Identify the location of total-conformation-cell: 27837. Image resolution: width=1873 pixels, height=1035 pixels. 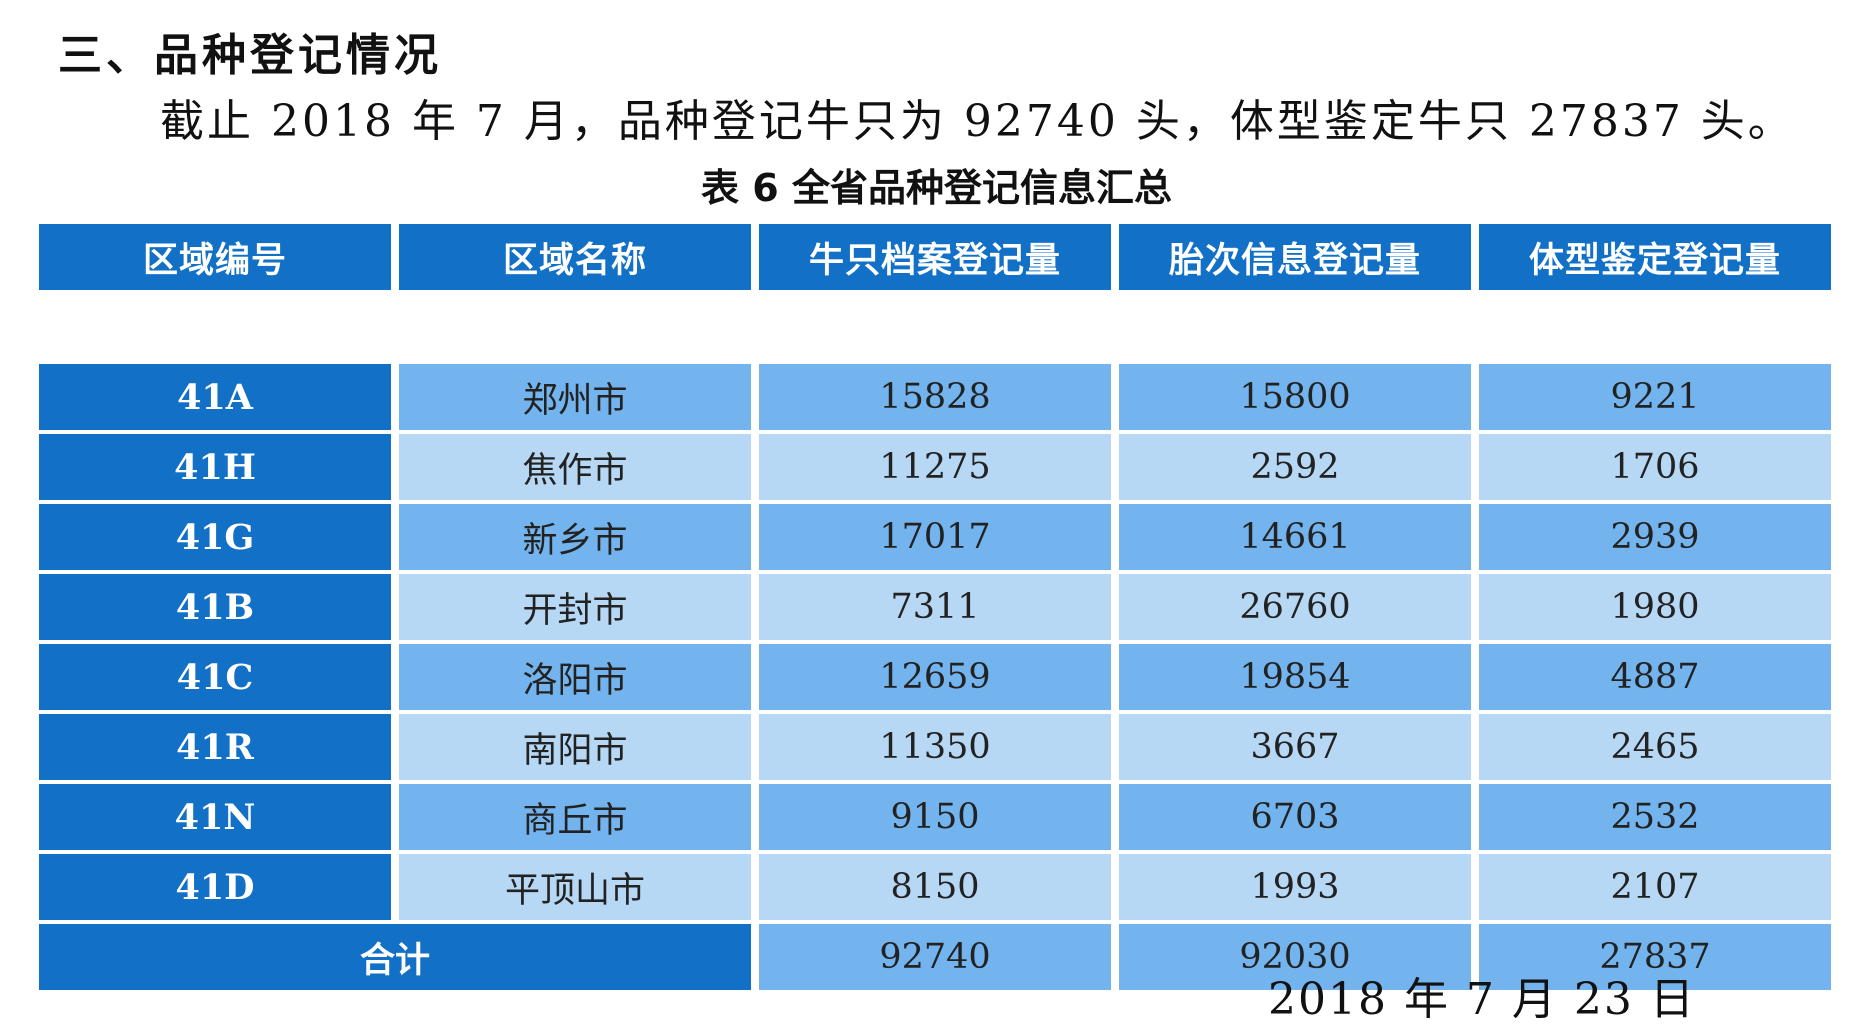
(1655, 957).